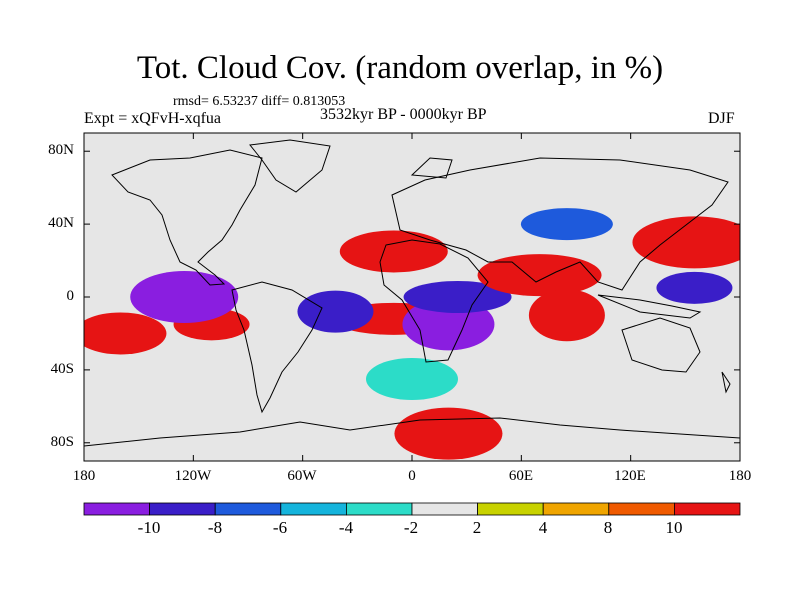 Image resolution: width=800 pixels, height=600 pixels. I want to click on colorbar, so click(412, 509).